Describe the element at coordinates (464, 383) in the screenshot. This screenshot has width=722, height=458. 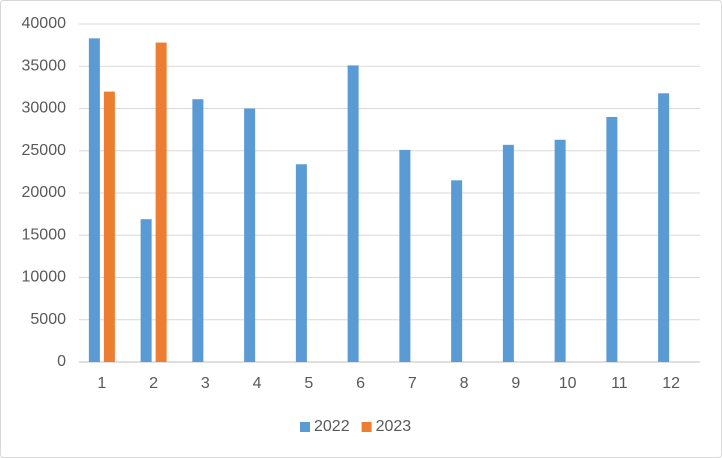
I see `x-tick-label: 8` at that location.